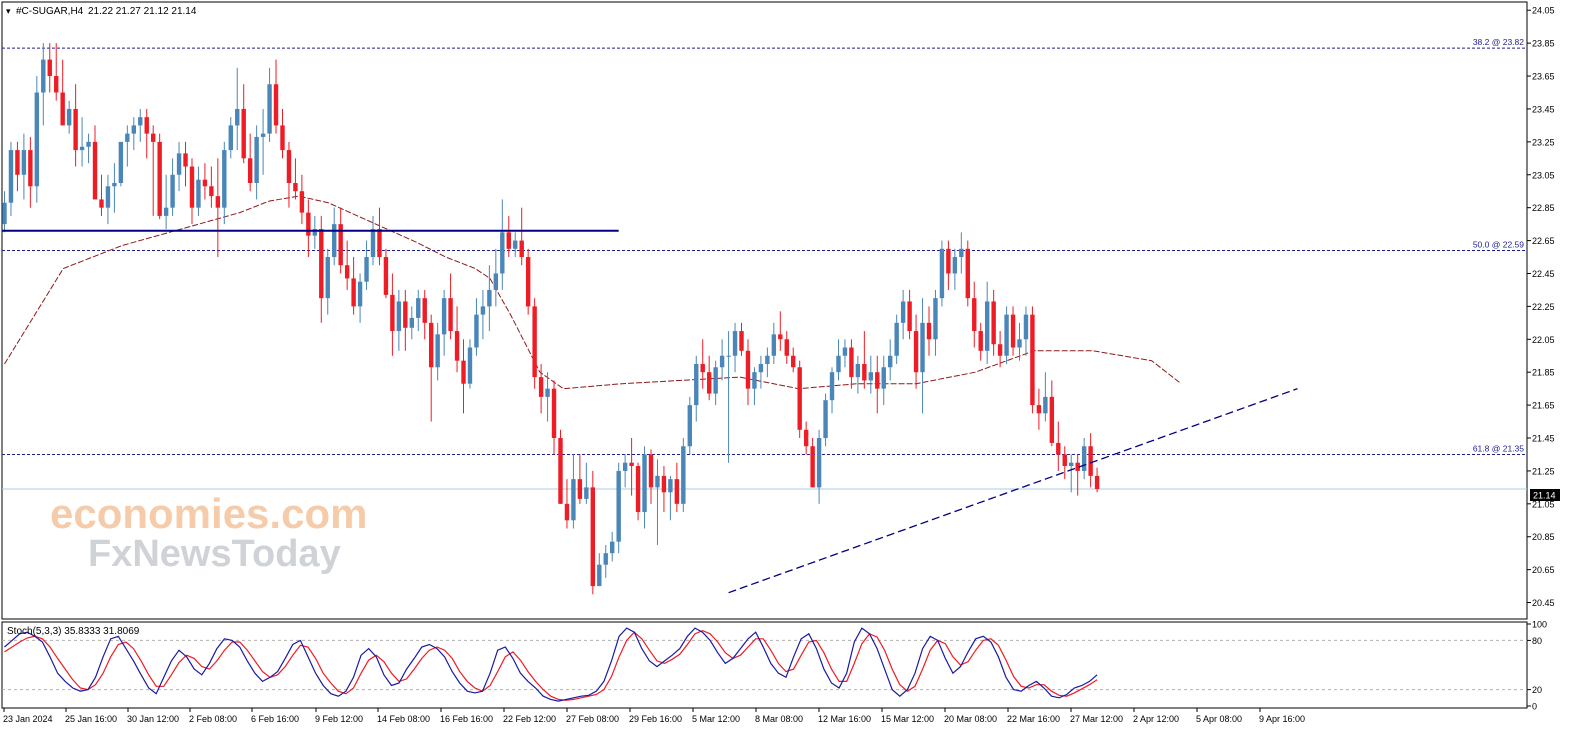 This screenshot has width=1596, height=748. What do you see at coordinates (142, 11) in the screenshot?
I see `ohlc-values: 21.22 21.27 21.12 21.14` at bounding box center [142, 11].